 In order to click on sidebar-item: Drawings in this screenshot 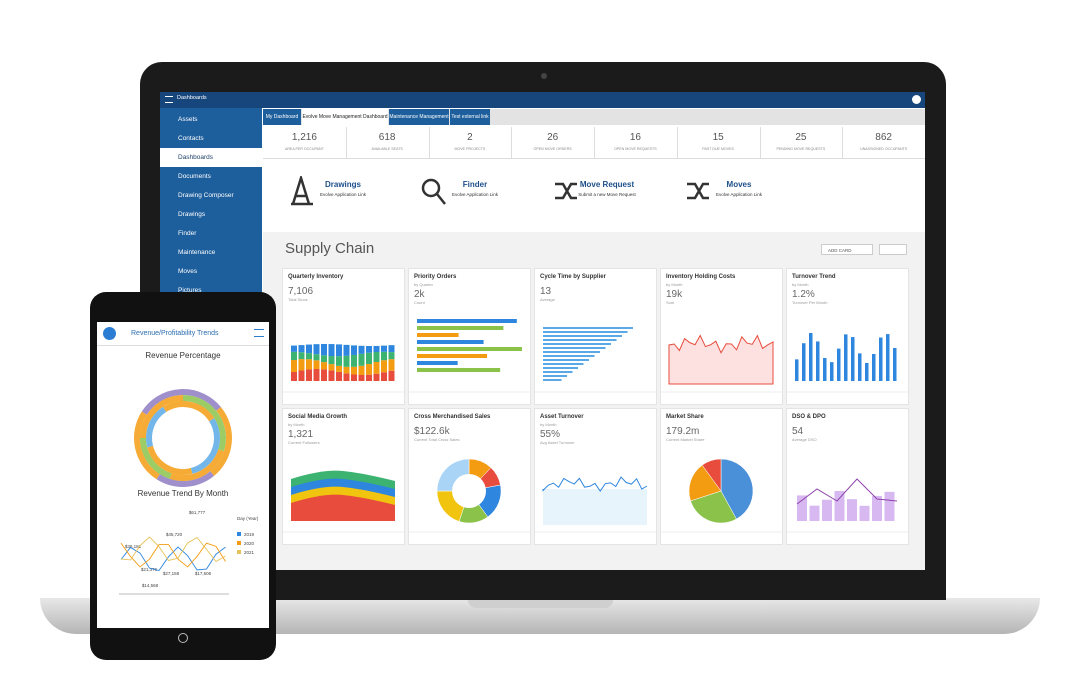, I will do `click(192, 214)`.